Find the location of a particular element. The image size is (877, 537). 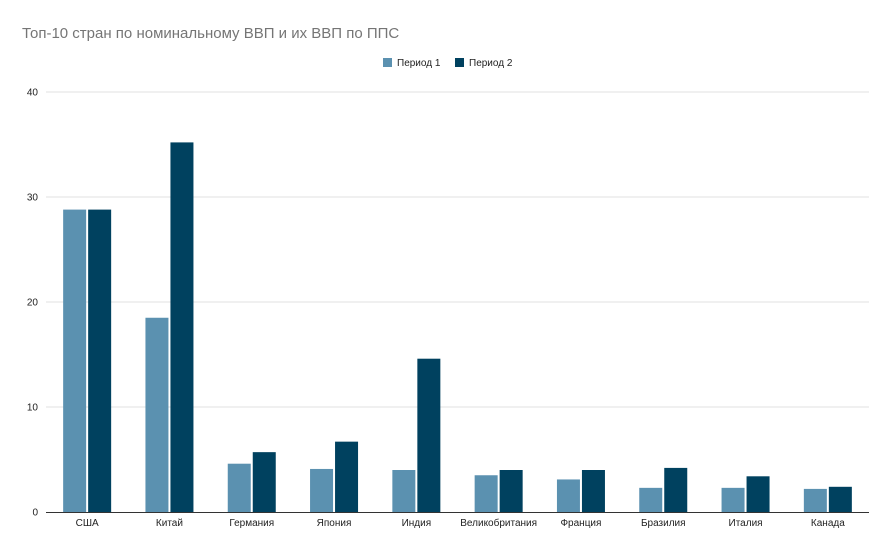

y-tick-label: 20 is located at coordinates (33, 303).